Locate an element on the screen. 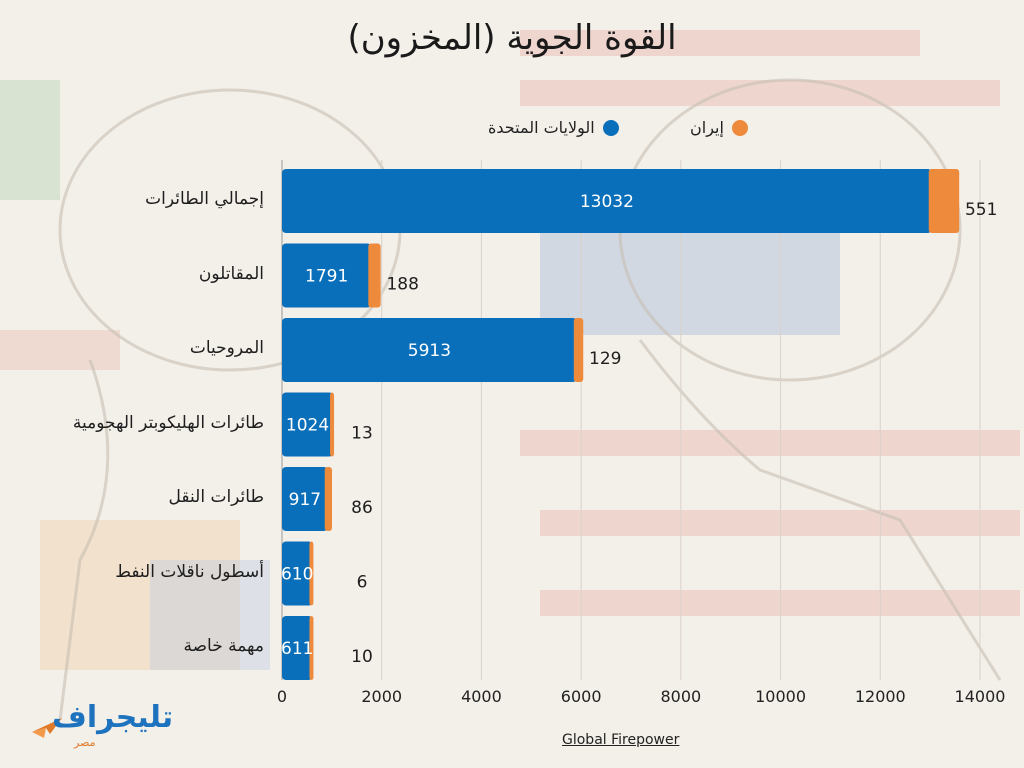  data-label-us: 1791 is located at coordinates (326, 277).